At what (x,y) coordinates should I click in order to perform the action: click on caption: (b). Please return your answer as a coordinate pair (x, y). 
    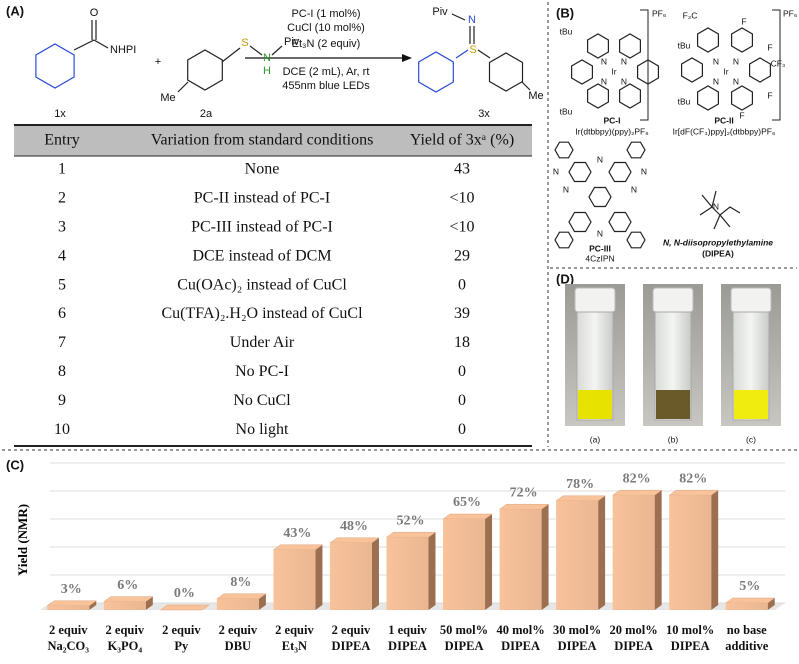
    Looking at the image, I should click on (673, 439).